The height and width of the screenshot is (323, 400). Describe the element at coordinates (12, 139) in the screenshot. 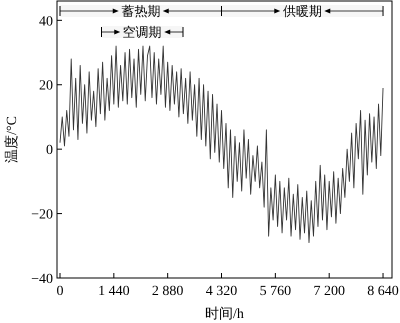

I see `y-axis-title: 温度/°C` at that location.